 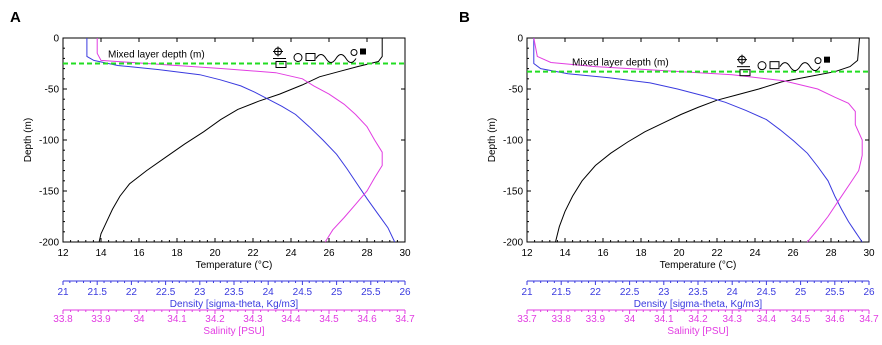 I want to click on panel-letter: A, so click(x=15, y=17).